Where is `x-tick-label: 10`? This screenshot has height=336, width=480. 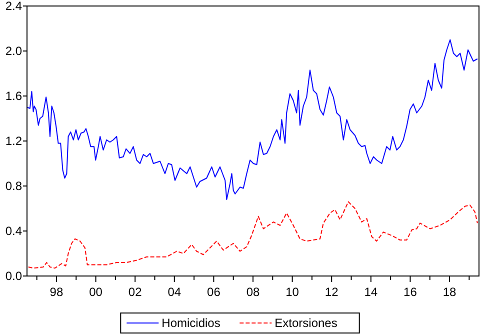
x-tick-label: 10 is located at coordinates (293, 292).